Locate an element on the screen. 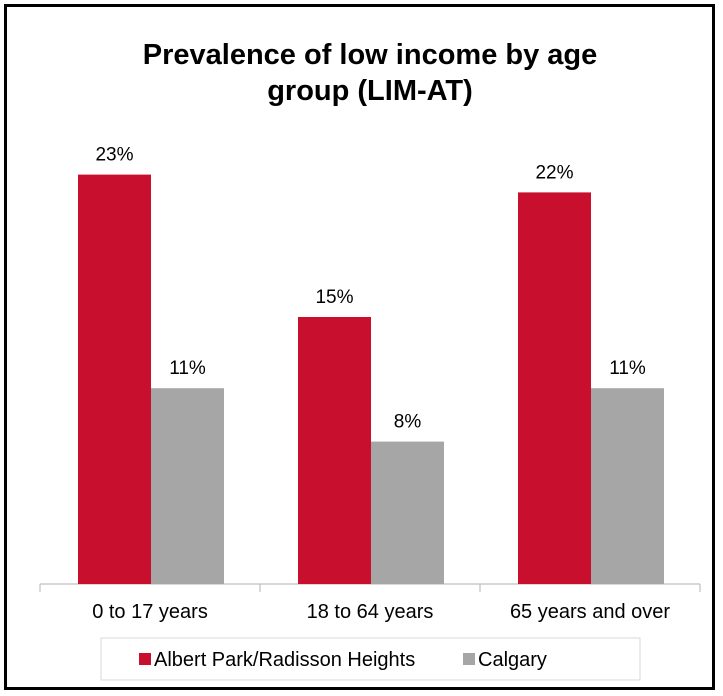  legend: Albert Park/Radisson Heights Calgary is located at coordinates (370, 659).